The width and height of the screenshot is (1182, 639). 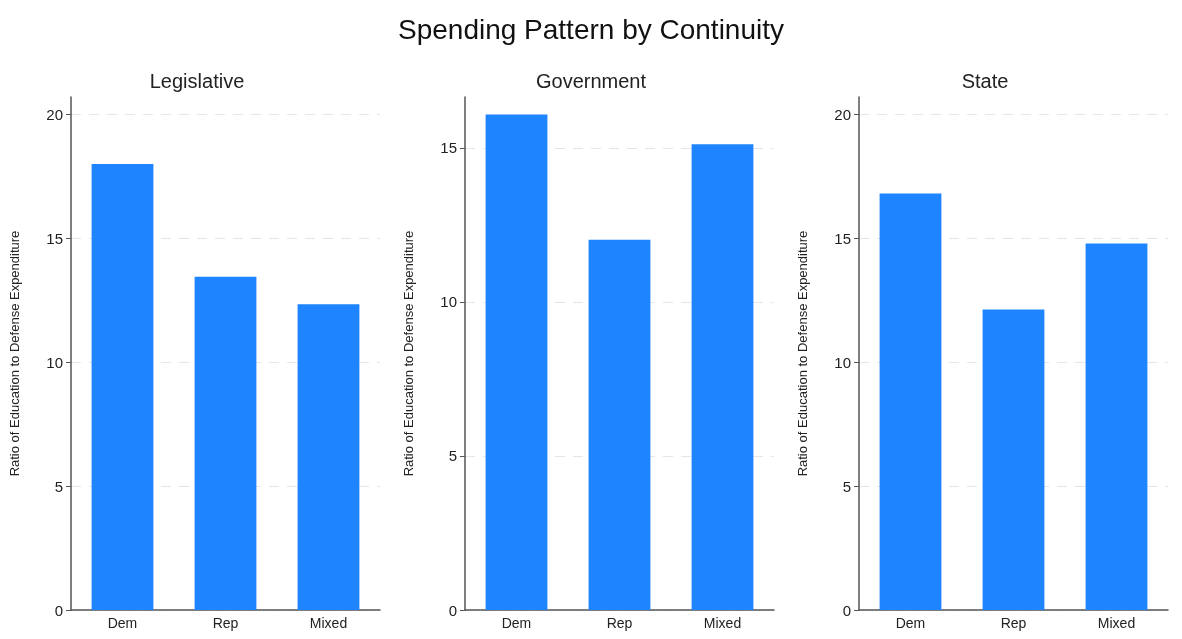 I want to click on chart-title: State, so click(x=985, y=81).